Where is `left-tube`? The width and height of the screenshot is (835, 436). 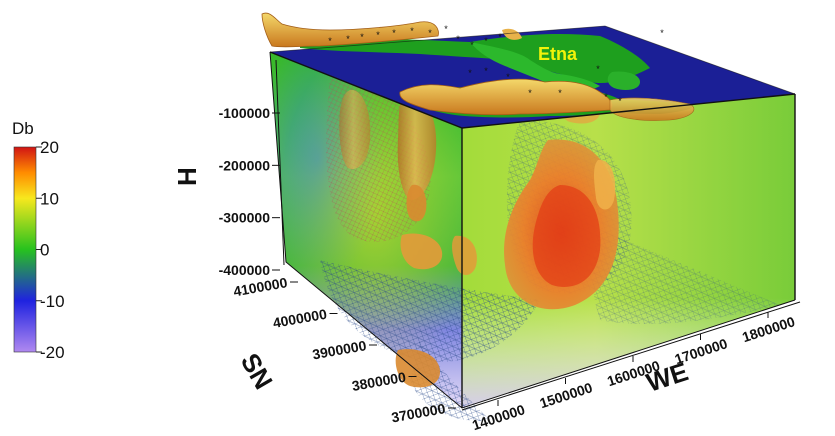 left-tube is located at coordinates (417, 147).